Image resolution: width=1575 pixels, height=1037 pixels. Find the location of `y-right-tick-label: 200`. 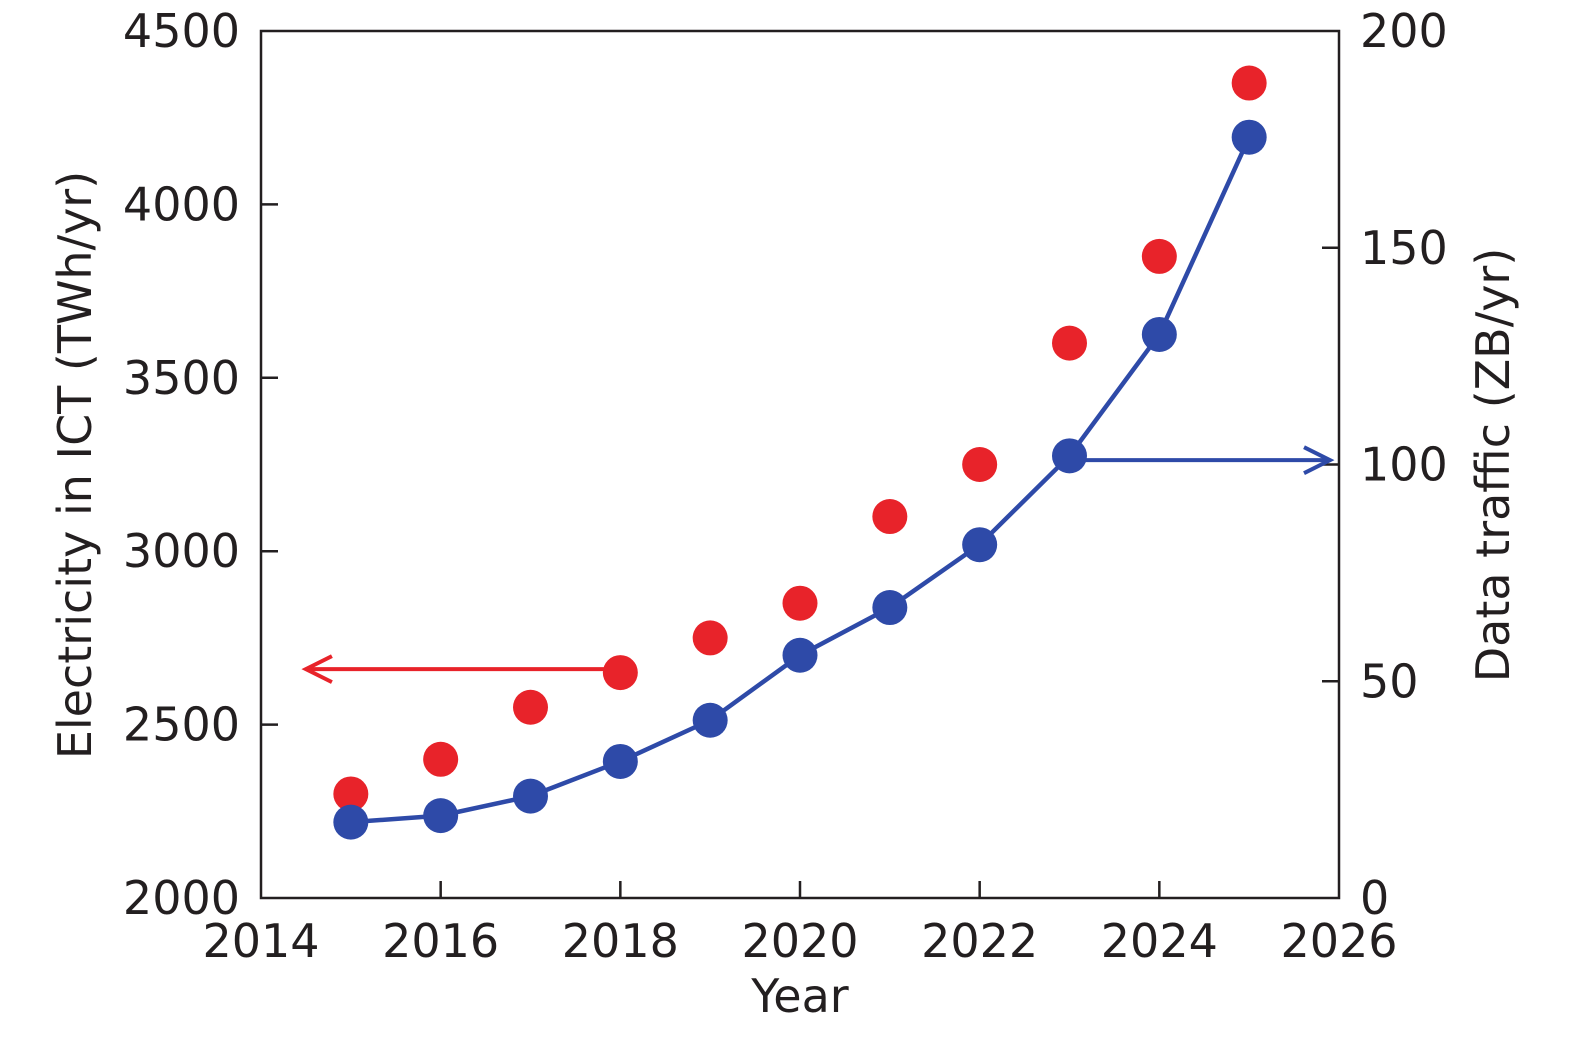

y-right-tick-label: 200 is located at coordinates (1404, 31).